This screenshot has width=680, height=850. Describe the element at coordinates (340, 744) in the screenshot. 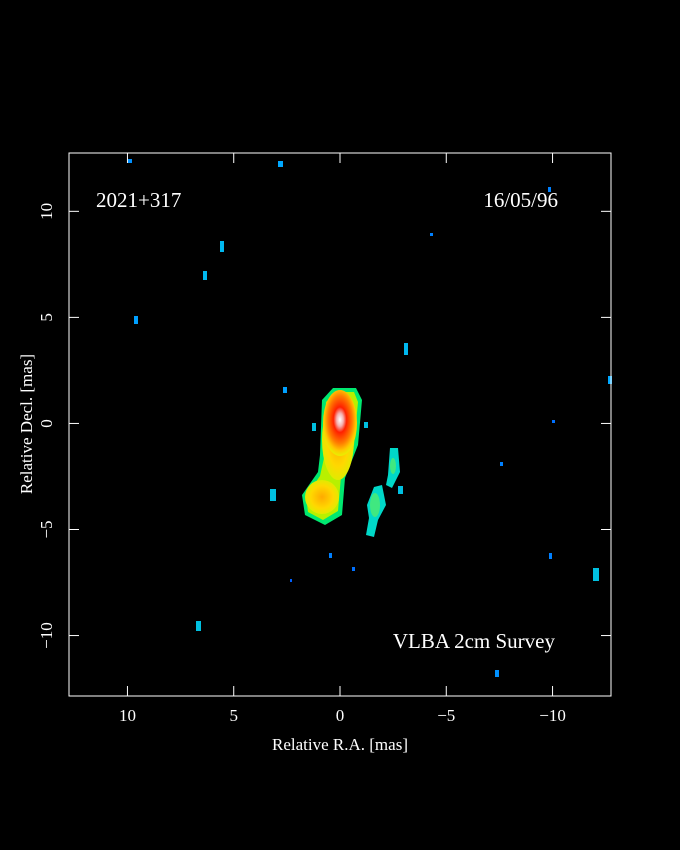

I see `x-axis-label: Relative R.A. [mas]` at that location.